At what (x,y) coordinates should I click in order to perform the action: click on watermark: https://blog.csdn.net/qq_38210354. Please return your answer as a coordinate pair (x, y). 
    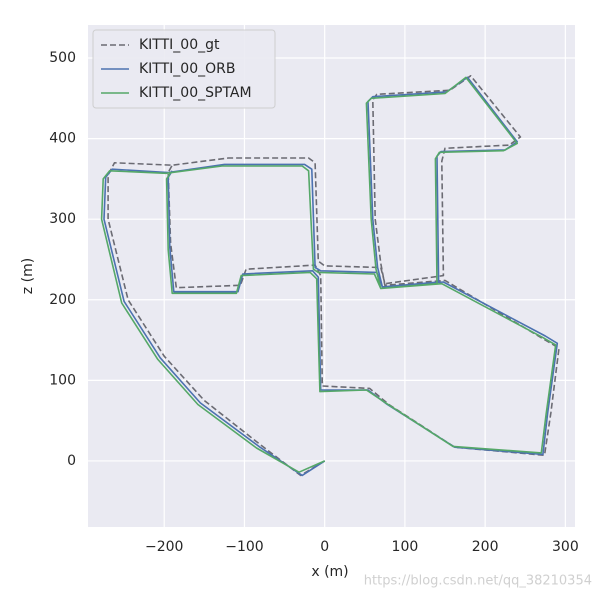
    Looking at the image, I should click on (478, 581).